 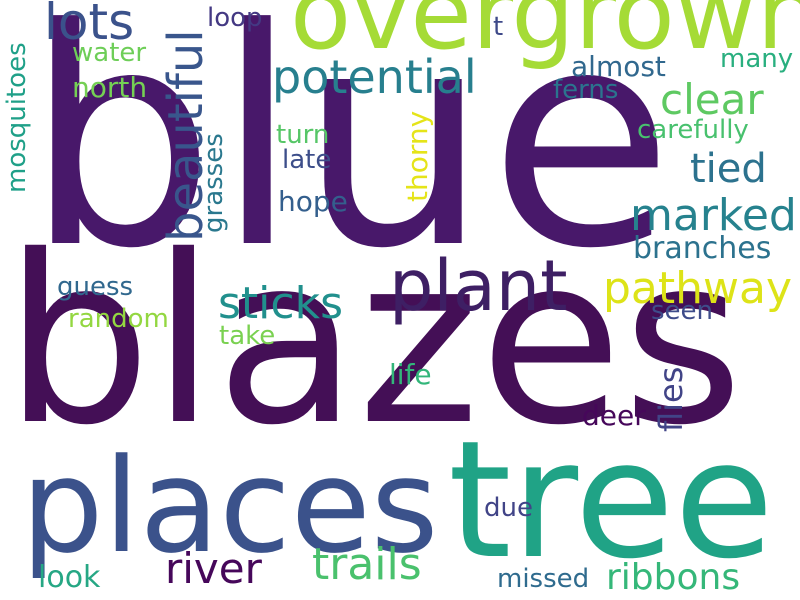 What do you see at coordinates (214, 183) in the screenshot?
I see `word-grasses: grasses` at bounding box center [214, 183].